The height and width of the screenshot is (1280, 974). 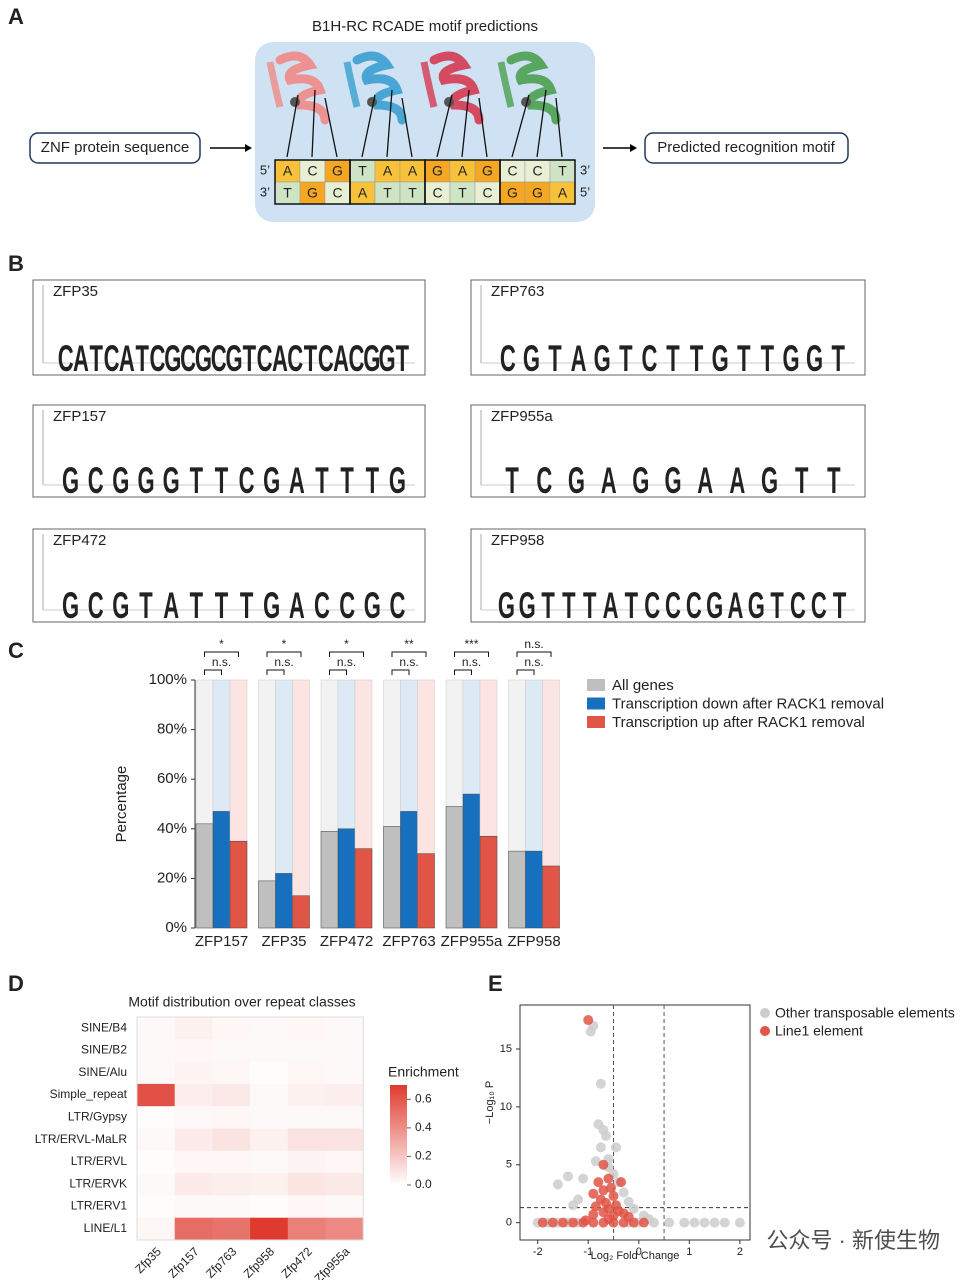 What do you see at coordinates (168, 679) in the screenshot?
I see `y-tick-label: 100%` at bounding box center [168, 679].